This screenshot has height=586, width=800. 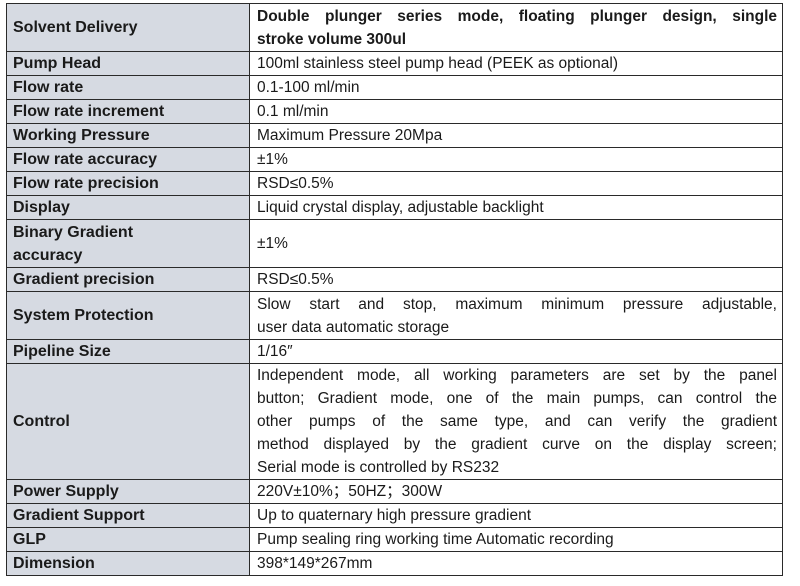 What do you see at coordinates (128, 421) in the screenshot?
I see `row-label: Control` at bounding box center [128, 421].